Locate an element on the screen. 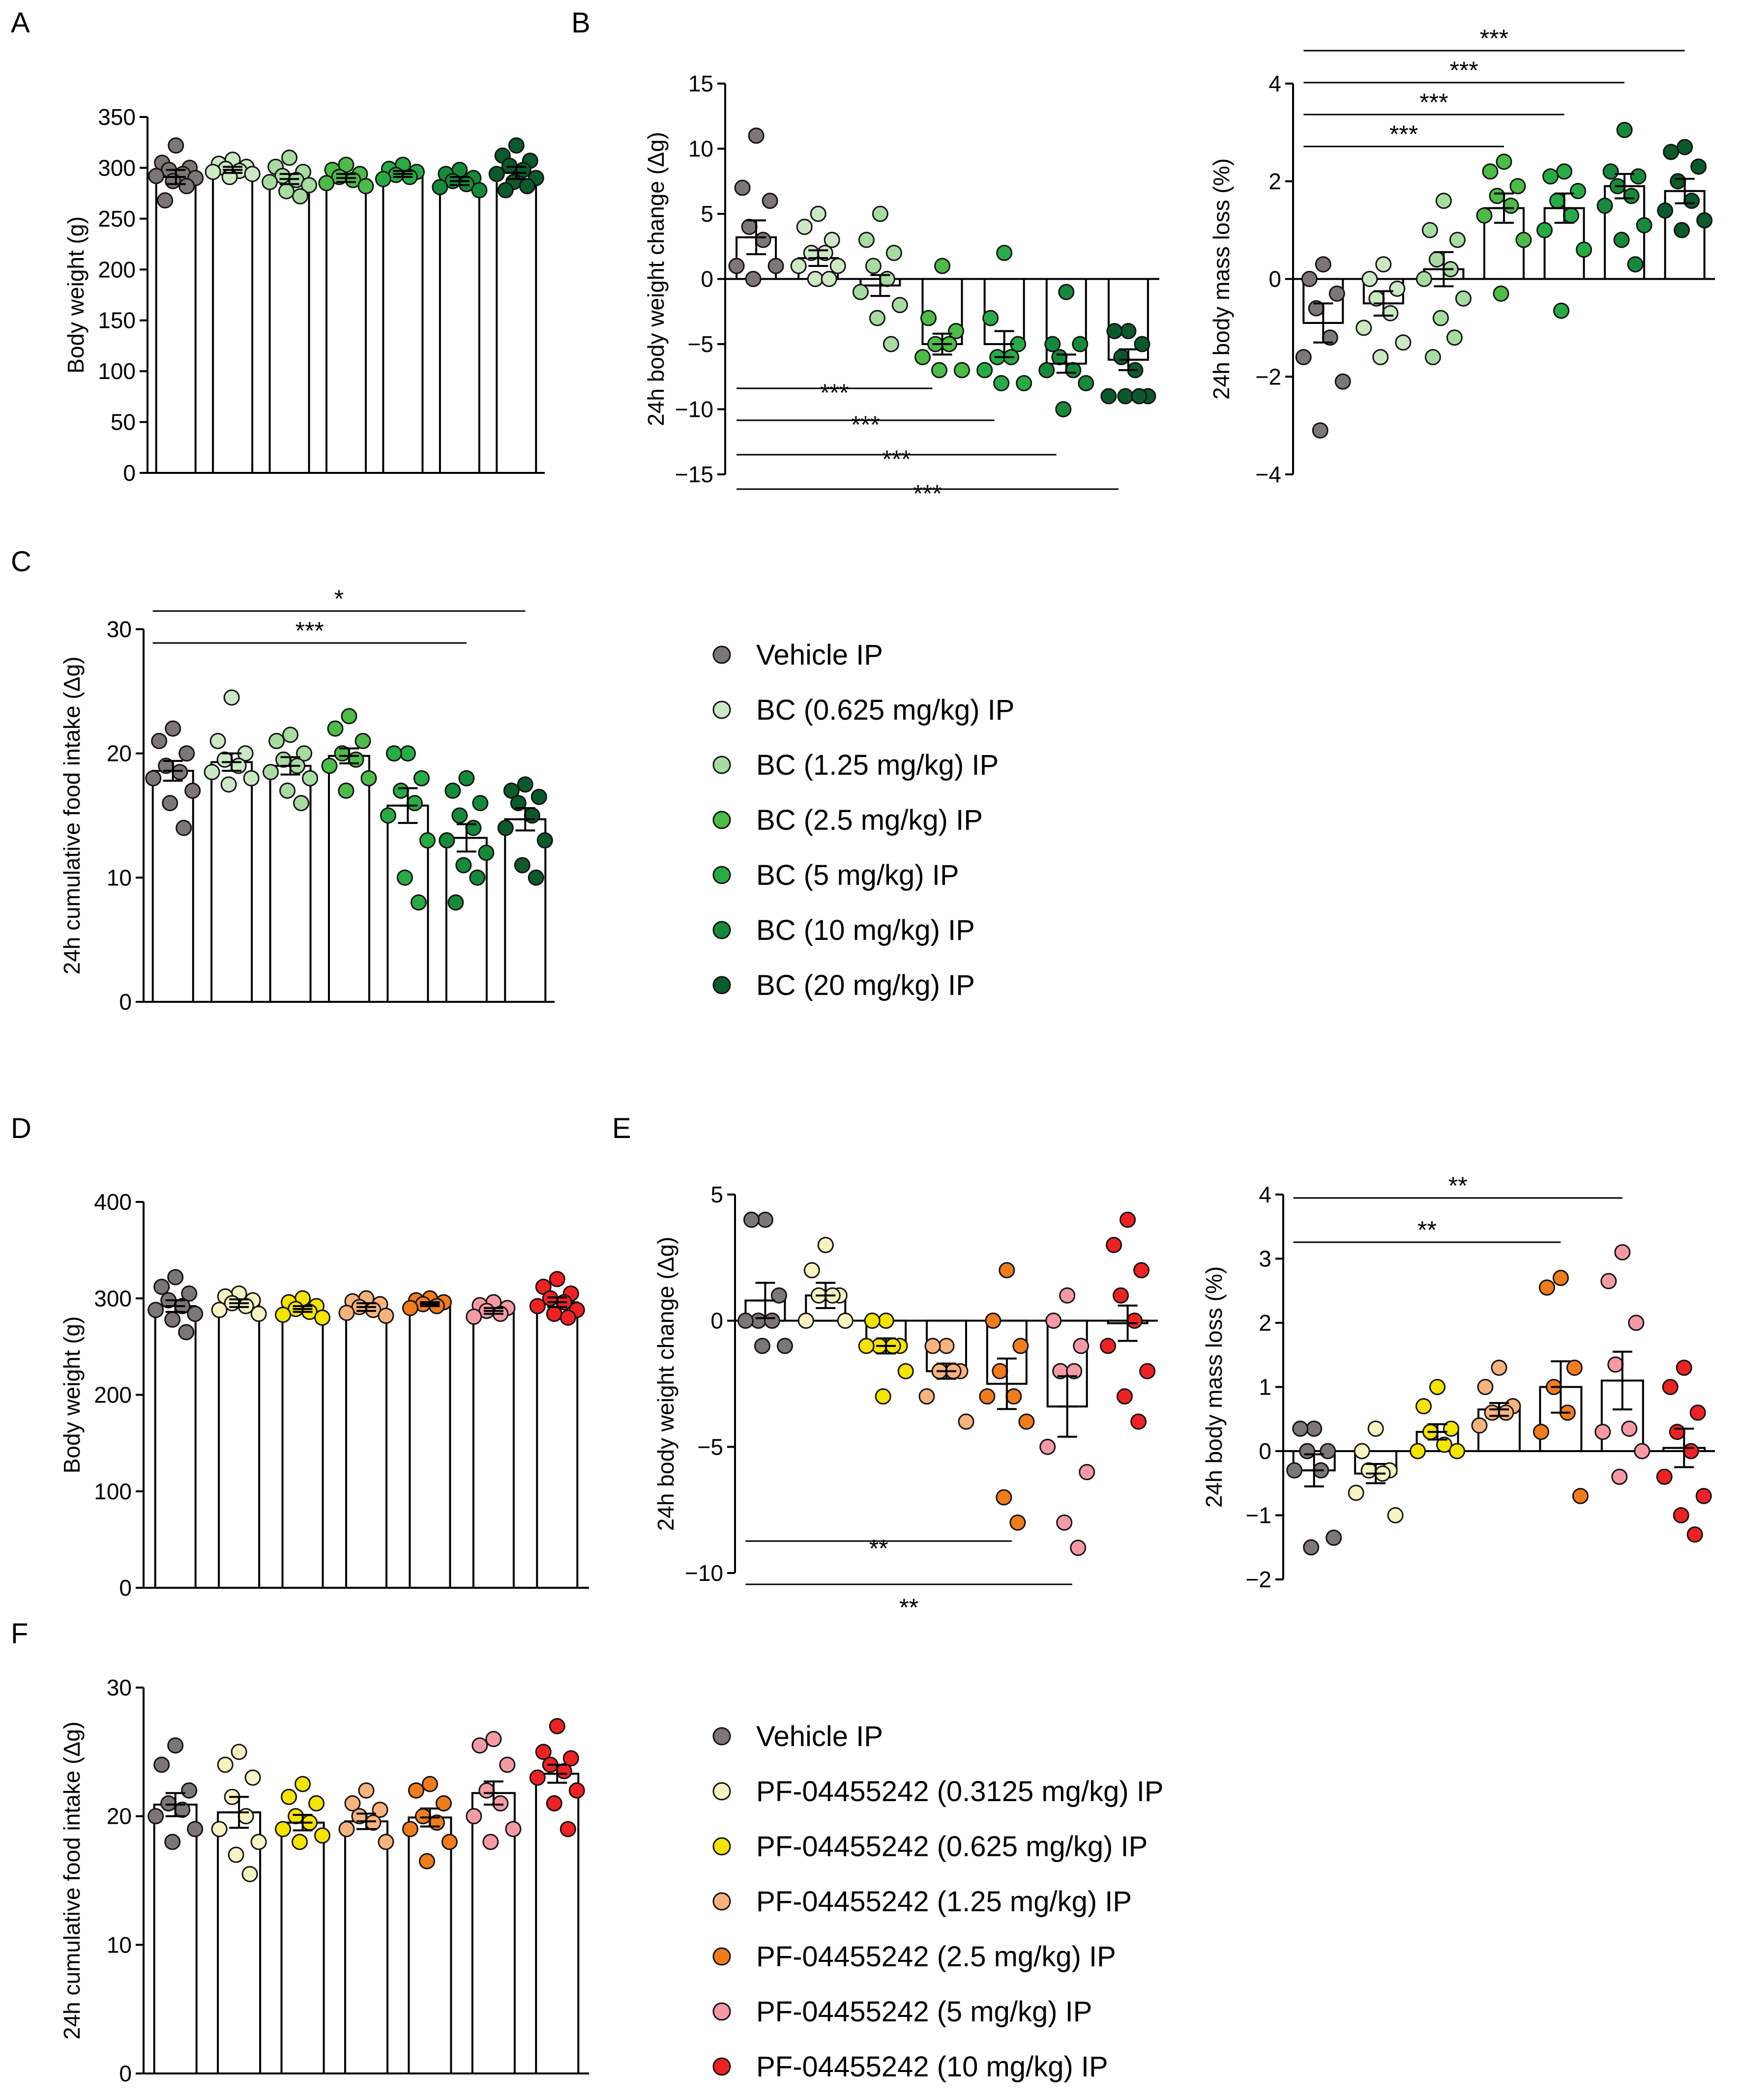 Image resolution: width=1738 pixels, height=2100 pixels. y-tick-label: 50 is located at coordinates (123, 422).